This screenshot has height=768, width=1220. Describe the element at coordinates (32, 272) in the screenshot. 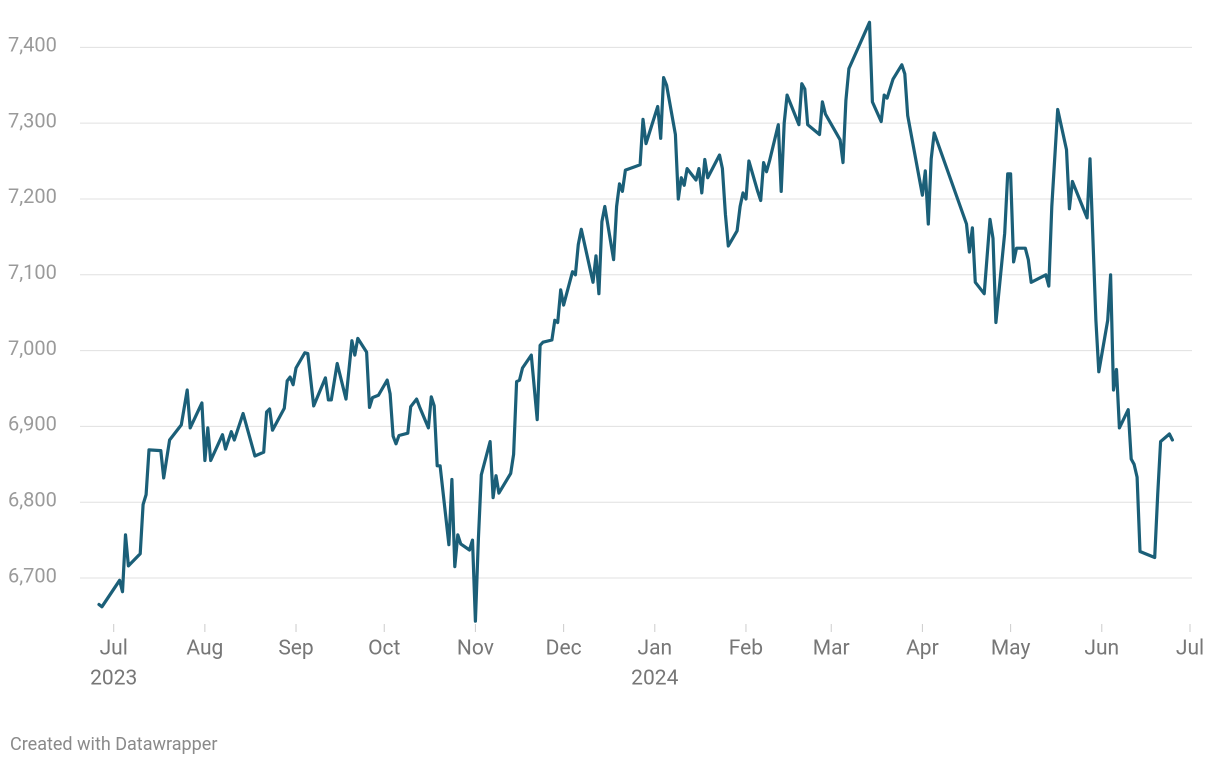

I see `y-tick-label: 7,100` at that location.